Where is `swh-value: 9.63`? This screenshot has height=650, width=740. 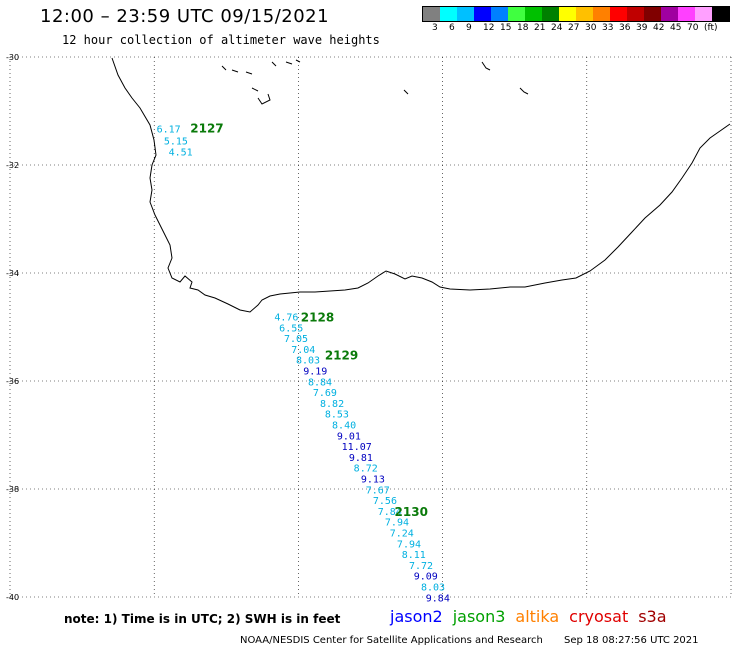 swh-value: 9.63 is located at coordinates (445, 604).